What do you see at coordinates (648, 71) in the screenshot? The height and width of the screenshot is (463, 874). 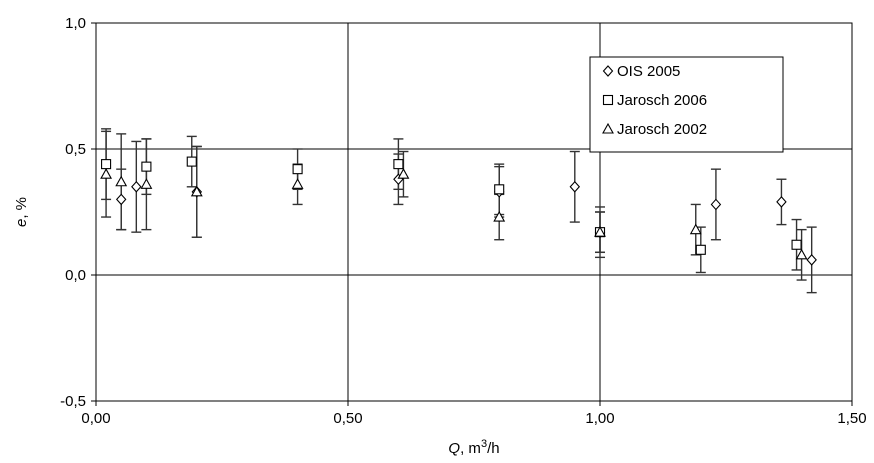 I see `legend-label: OIS 2005` at bounding box center [648, 71].